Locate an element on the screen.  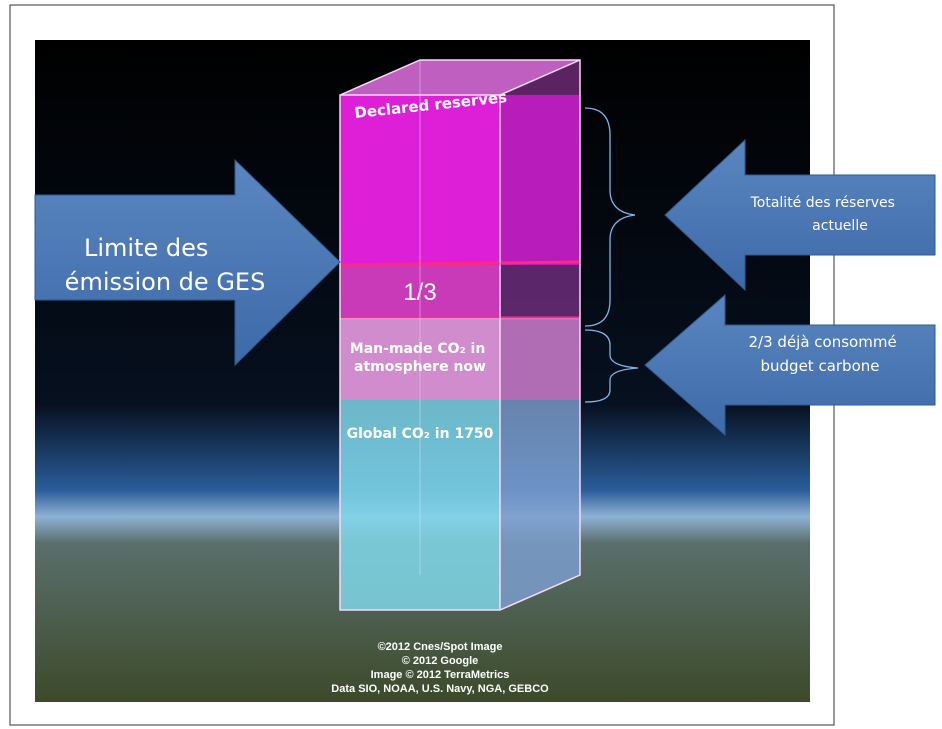
arrow-line: Limite des is located at coordinates (146, 248).